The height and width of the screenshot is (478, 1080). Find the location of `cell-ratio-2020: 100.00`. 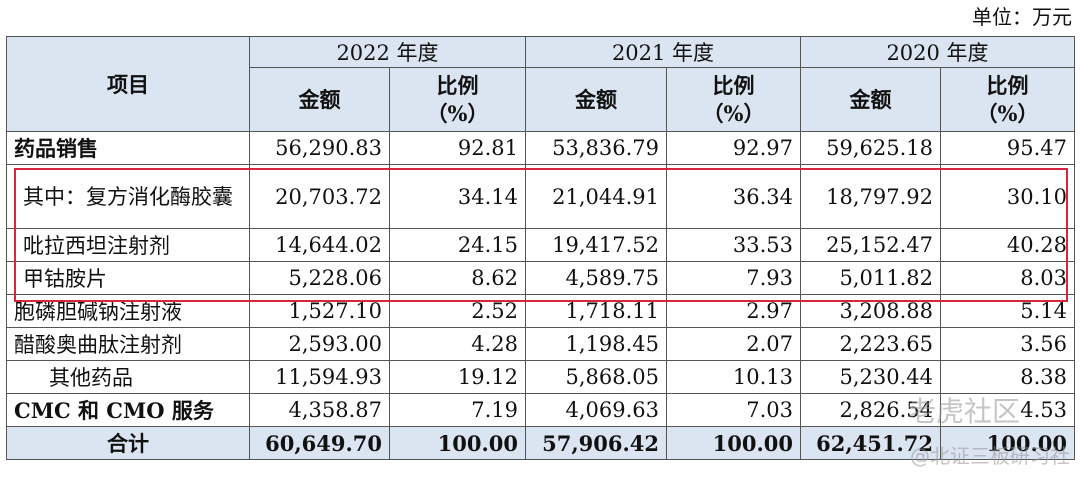

cell-ratio-2020: 100.00 is located at coordinates (1007, 443).